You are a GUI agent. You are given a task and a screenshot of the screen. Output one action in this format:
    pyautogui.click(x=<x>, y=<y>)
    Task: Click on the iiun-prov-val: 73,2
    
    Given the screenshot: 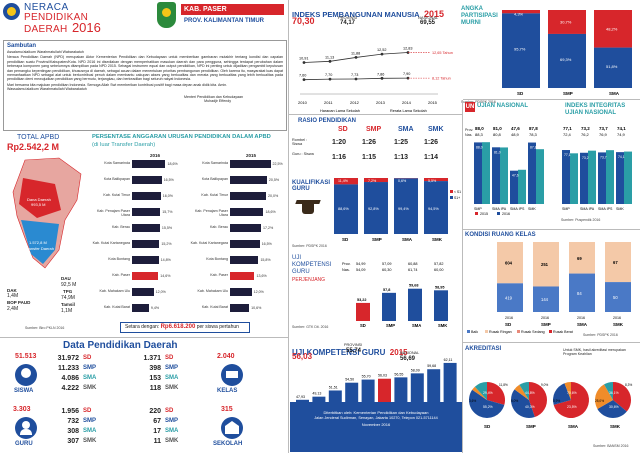 What is the action you would take?
    pyautogui.click(x=585, y=128)
    